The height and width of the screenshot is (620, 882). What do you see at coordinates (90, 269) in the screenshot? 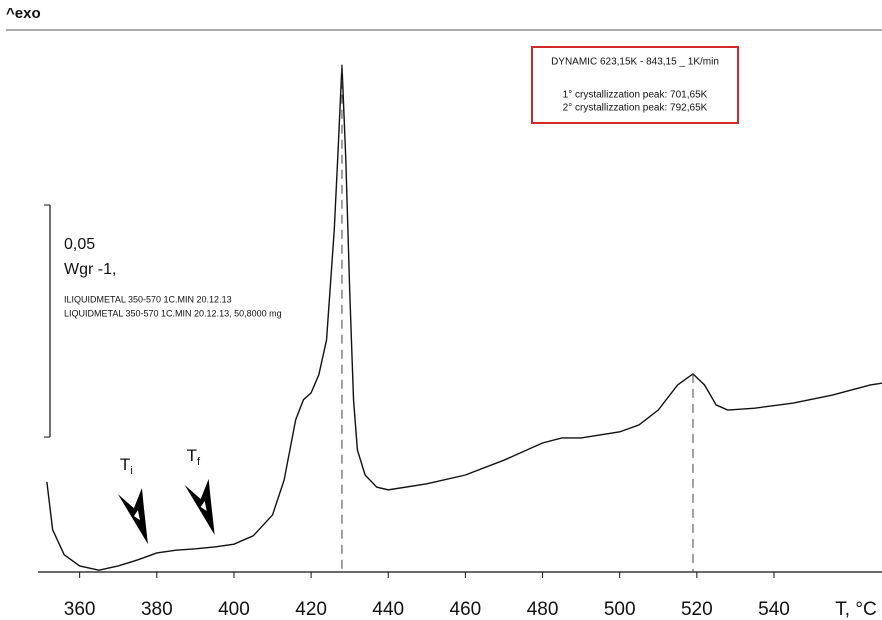
I see `scale-unit: Wgr -1,` at bounding box center [90, 269].